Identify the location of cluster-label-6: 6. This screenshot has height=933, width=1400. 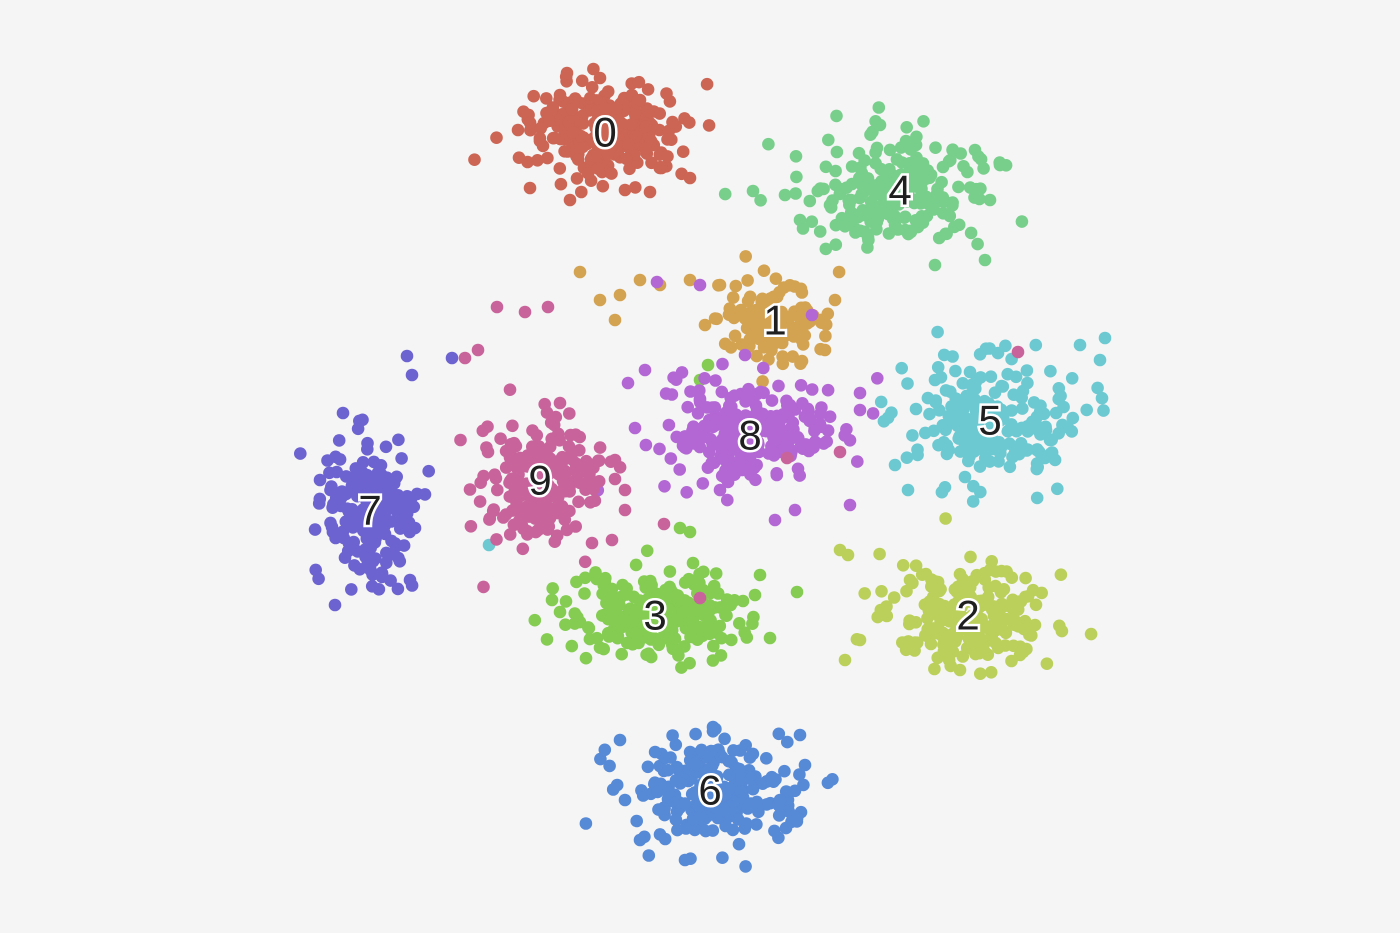
(709, 790).